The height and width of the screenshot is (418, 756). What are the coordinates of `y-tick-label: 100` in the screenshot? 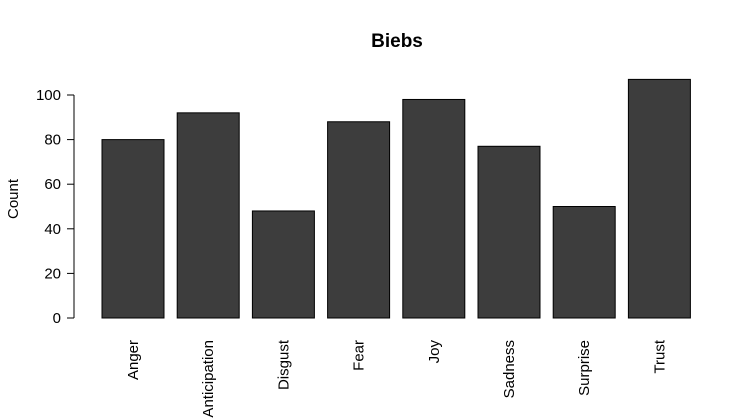 It's located at (48, 95).